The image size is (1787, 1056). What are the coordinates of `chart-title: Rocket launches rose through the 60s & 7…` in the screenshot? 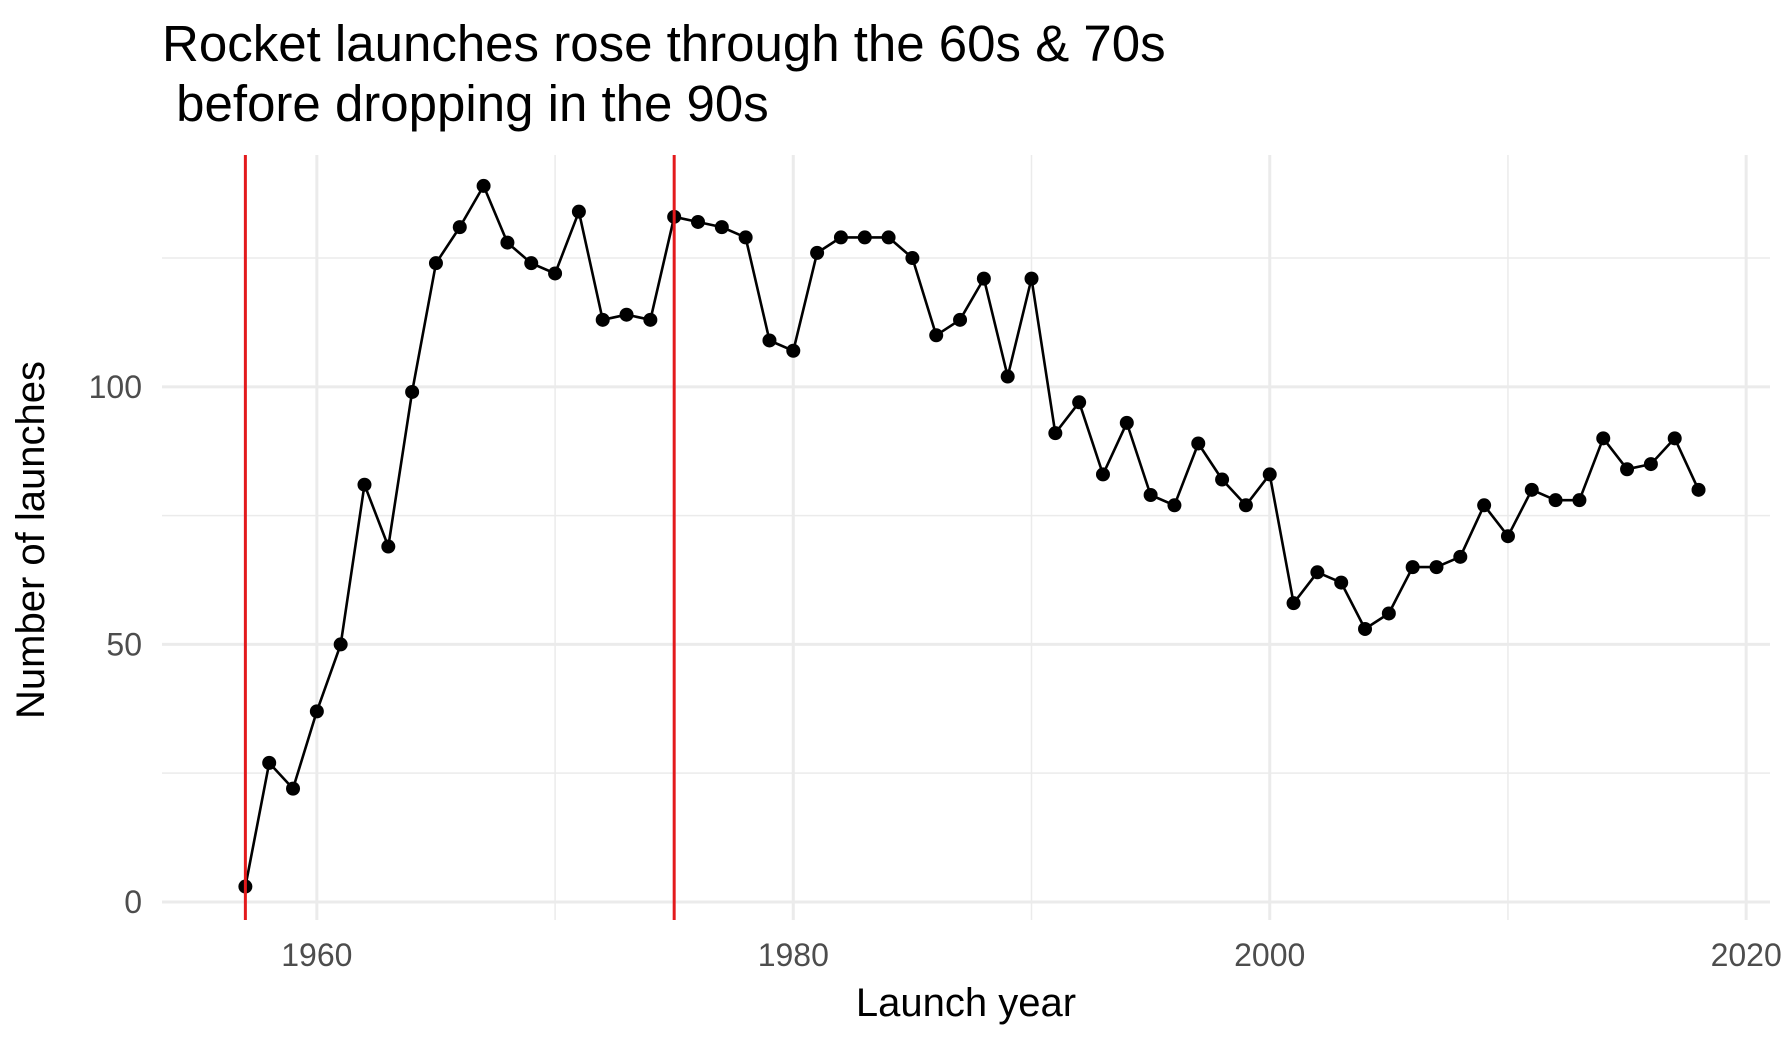 It's located at (664, 74).